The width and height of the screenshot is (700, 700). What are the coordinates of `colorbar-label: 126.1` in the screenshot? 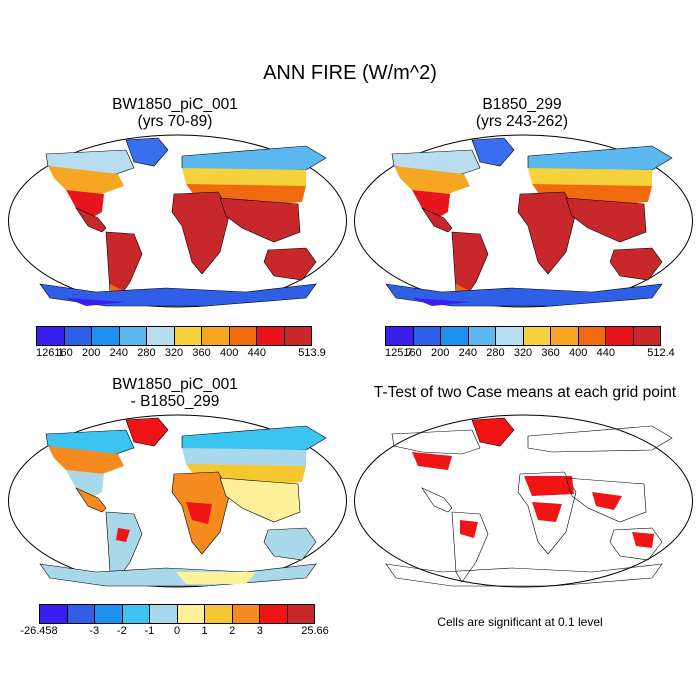 It's located at (50, 353).